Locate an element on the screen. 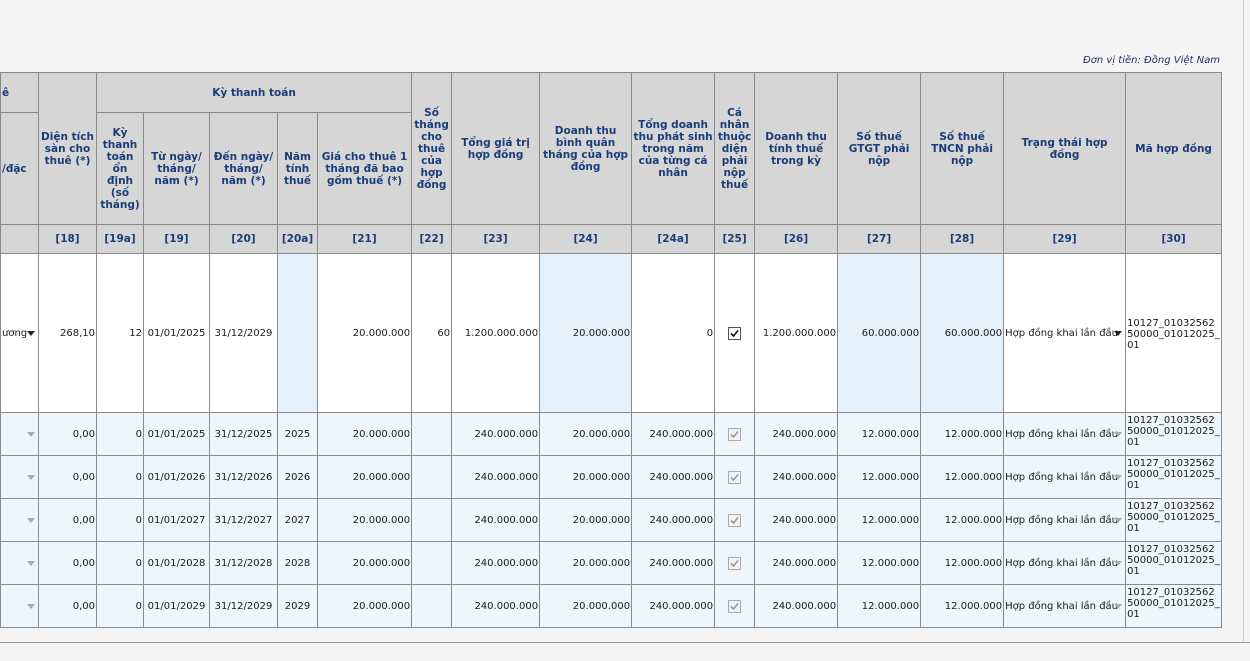 The height and width of the screenshot is (661, 1250). cell: 2028 is located at coordinates (297, 563).